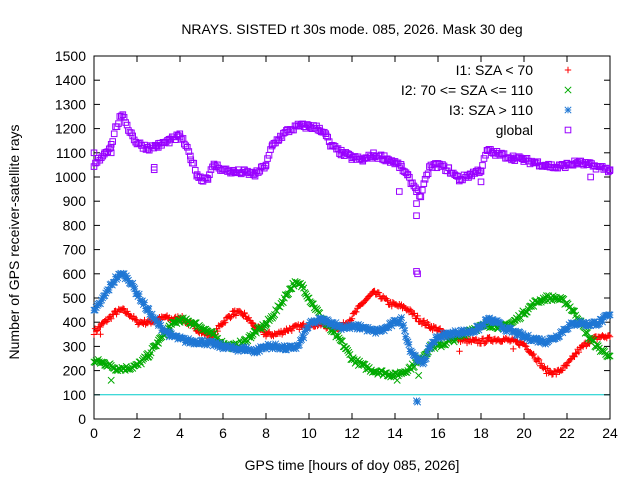 This screenshot has width=640, height=480. What do you see at coordinates (82, 419) in the screenshot?
I see `y-tick-label: 0` at bounding box center [82, 419].